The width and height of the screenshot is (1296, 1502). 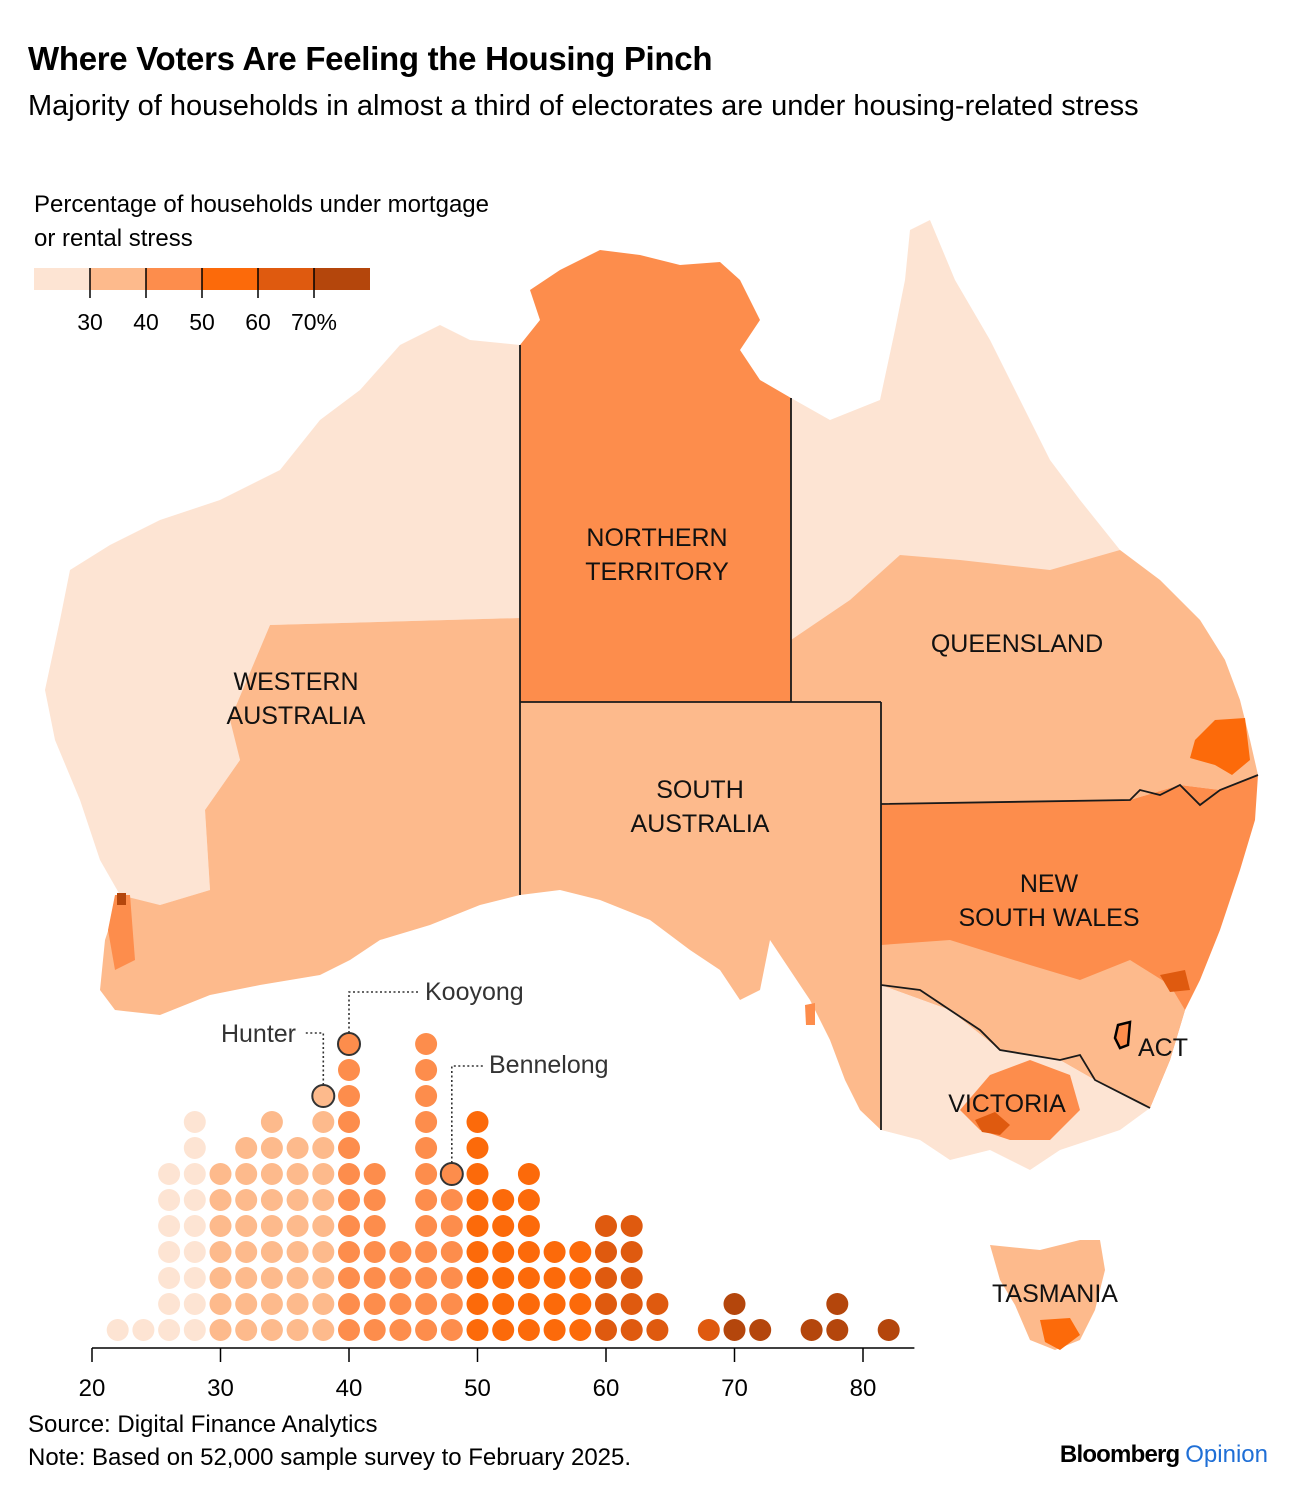 I want to click on brand-logo: Bloomberg Opinion, so click(x=1164, y=1455).